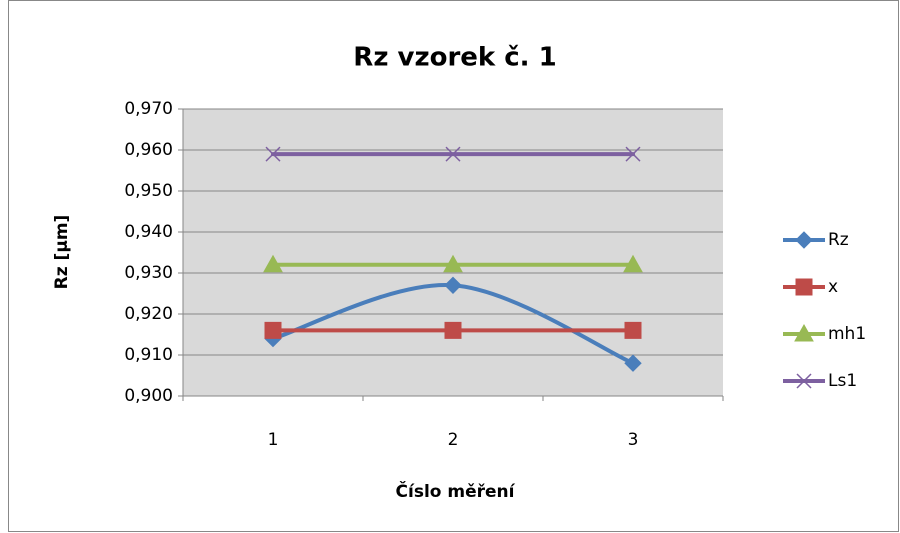 This screenshot has width=900, height=533. I want to click on x-tick-label: 1, so click(273, 440).